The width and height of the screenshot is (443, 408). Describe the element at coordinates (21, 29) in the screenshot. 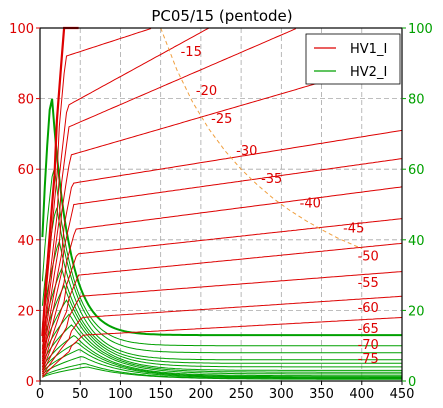

I see `y-tick-label: 100` at that location.